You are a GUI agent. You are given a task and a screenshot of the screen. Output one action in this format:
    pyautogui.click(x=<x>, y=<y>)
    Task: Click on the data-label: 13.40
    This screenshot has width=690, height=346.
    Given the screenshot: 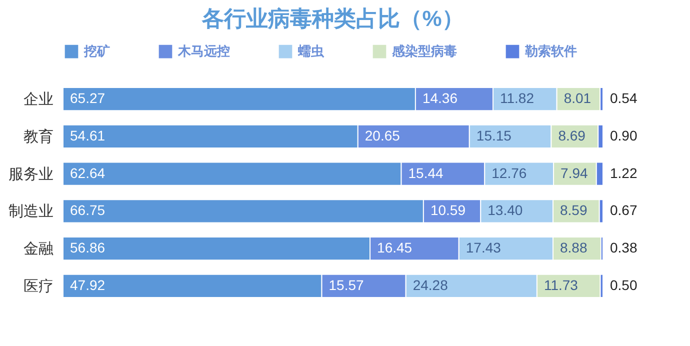 What is the action you would take?
    pyautogui.click(x=505, y=210)
    